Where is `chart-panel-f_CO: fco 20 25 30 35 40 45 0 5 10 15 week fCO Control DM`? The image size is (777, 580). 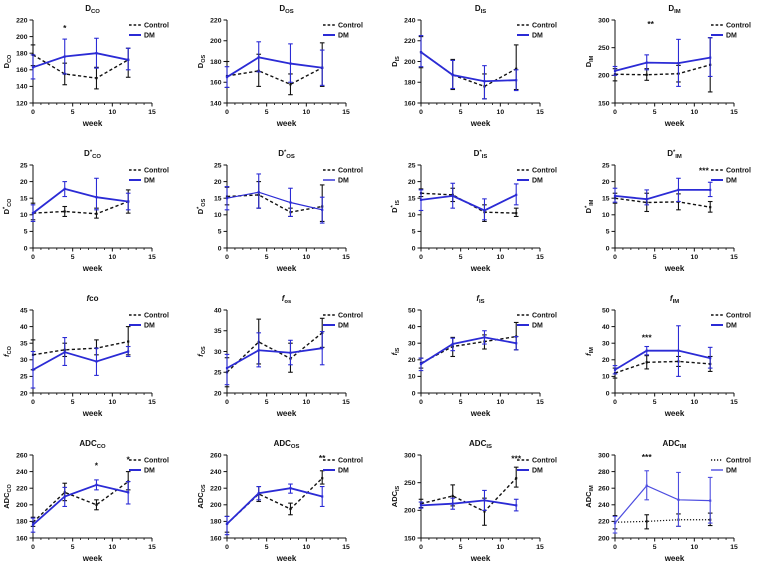 chart-panel-f_CO: fco 20 25 30 35 40 45 0 5 10 15 week fCO Control DM is located at coordinates (85, 356).